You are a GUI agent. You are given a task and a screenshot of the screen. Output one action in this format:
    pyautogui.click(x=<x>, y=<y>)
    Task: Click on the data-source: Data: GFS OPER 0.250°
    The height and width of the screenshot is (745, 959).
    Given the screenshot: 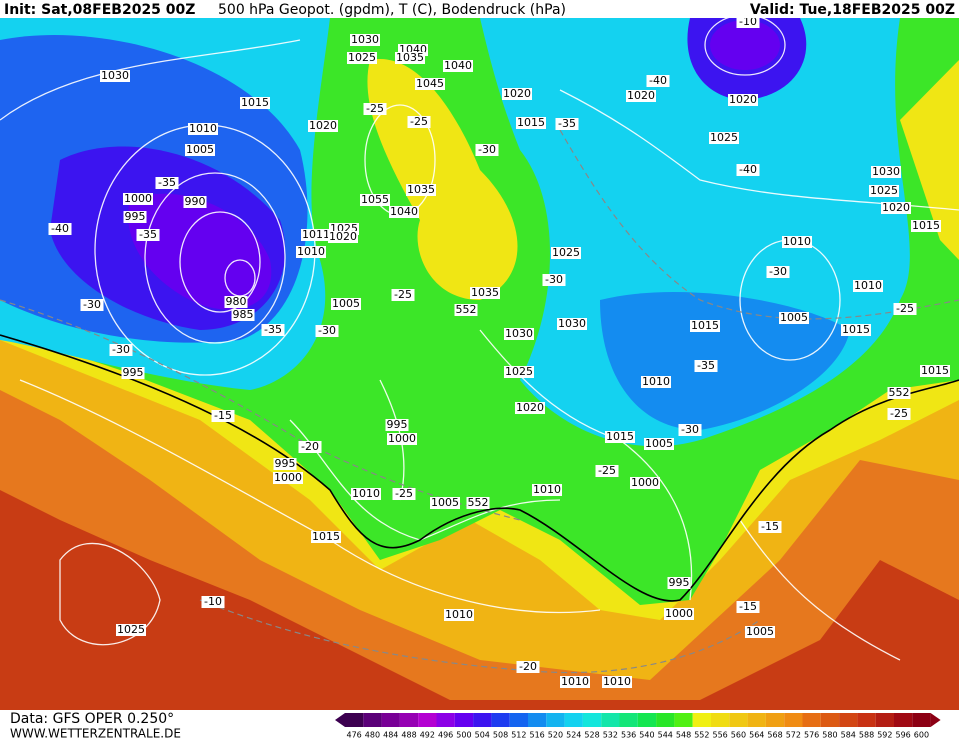 What is the action you would take?
    pyautogui.click(x=92, y=719)
    